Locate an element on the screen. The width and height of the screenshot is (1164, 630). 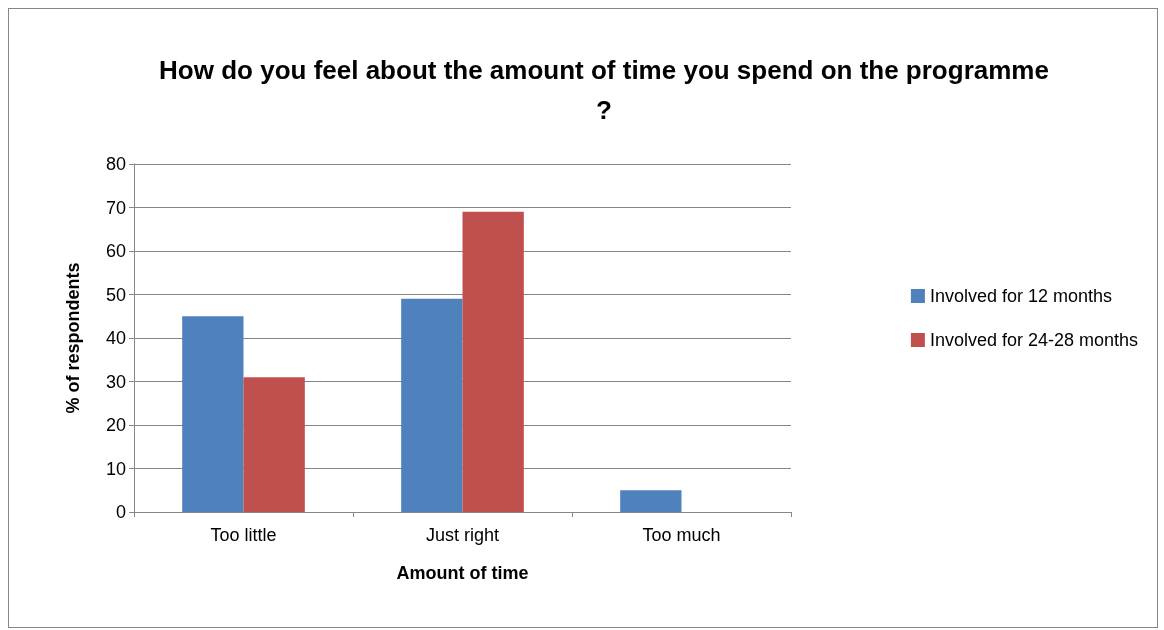
y-tick-label: 40 is located at coordinates (115, 338).